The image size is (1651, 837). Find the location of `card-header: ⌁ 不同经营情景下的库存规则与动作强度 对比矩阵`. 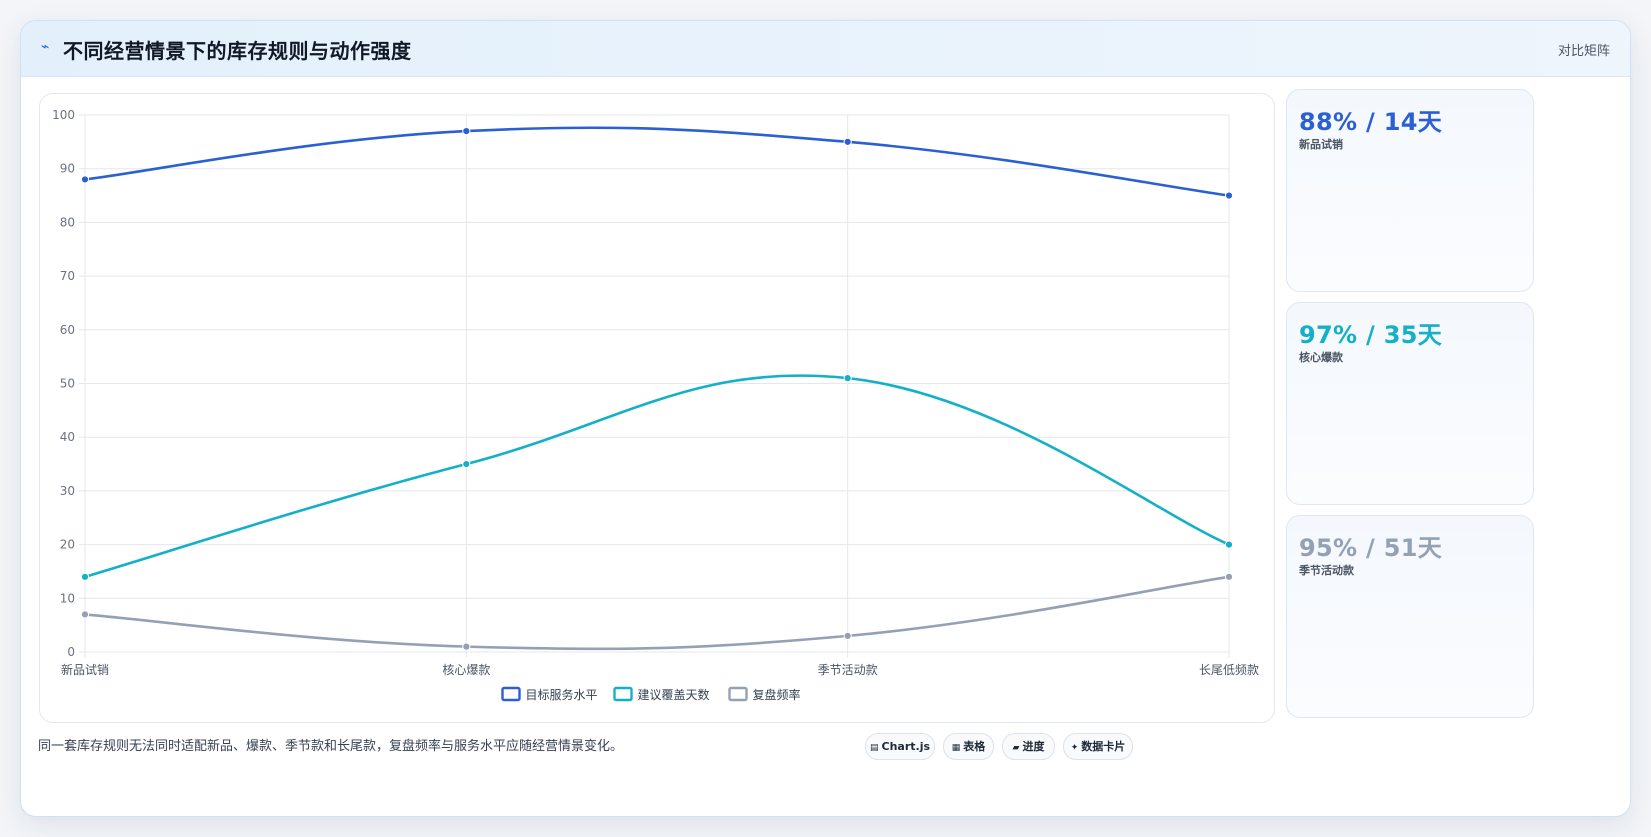

card-header: ⌁ 不同经营情景下的库存规则与动作强度 对比矩阵 is located at coordinates (825, 49).